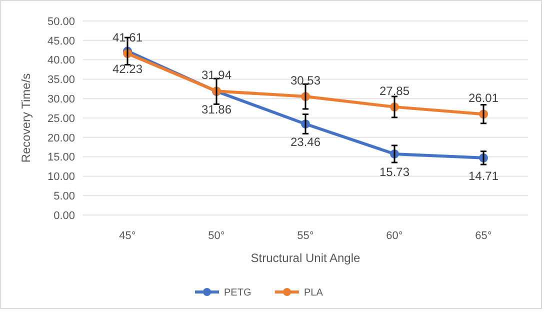 Image resolution: width=550 pixels, height=317 pixels. What do you see at coordinates (61, 41) in the screenshot?
I see `y-tick-label: 45.00` at bounding box center [61, 41].